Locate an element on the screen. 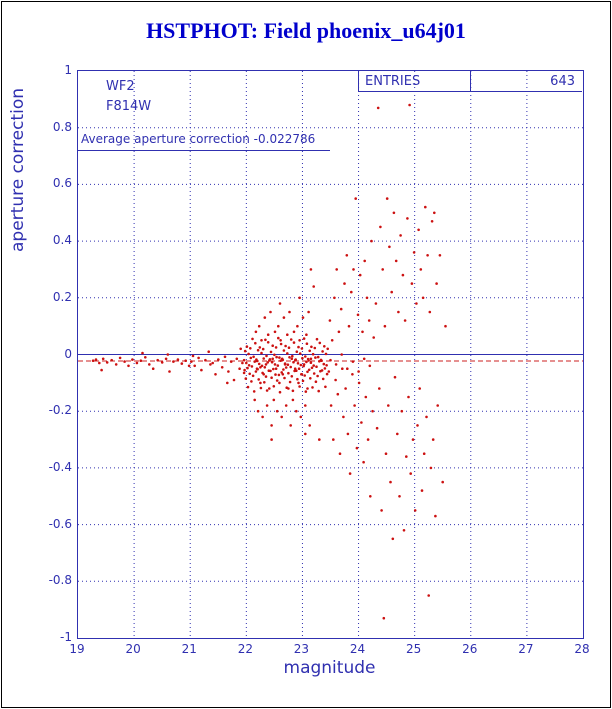 The height and width of the screenshot is (709, 612). x-axis-label: magnitude is located at coordinates (329, 668).